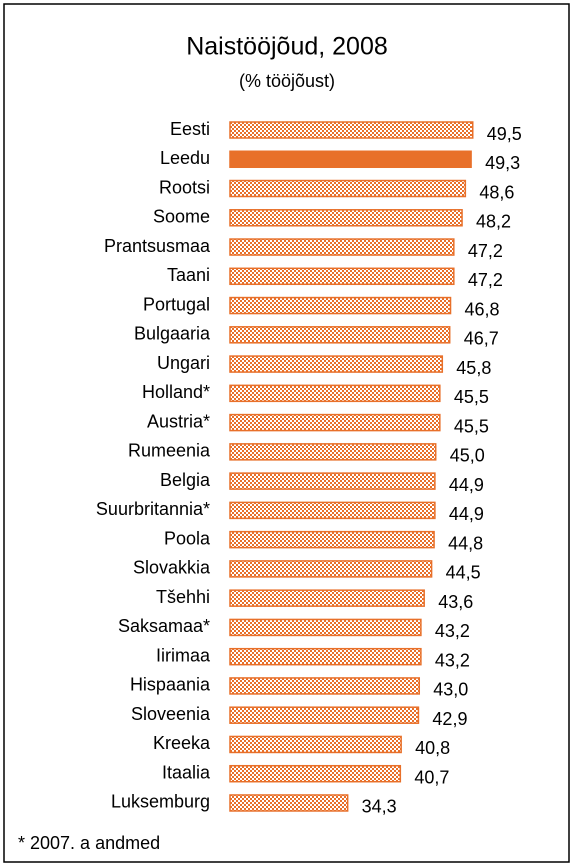 The width and height of the screenshot is (574, 867). I want to click on value-label: 48,2, so click(493, 222).